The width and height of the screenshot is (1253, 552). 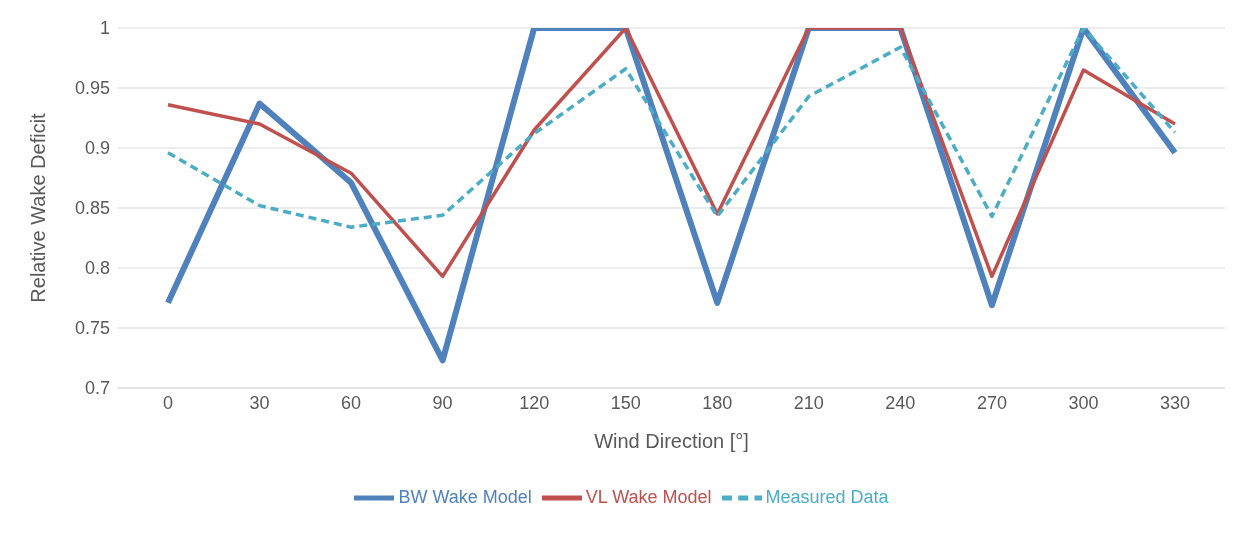 What do you see at coordinates (38, 207) in the screenshot?
I see `y-axis-title: Relative Wake Deficit` at bounding box center [38, 207].